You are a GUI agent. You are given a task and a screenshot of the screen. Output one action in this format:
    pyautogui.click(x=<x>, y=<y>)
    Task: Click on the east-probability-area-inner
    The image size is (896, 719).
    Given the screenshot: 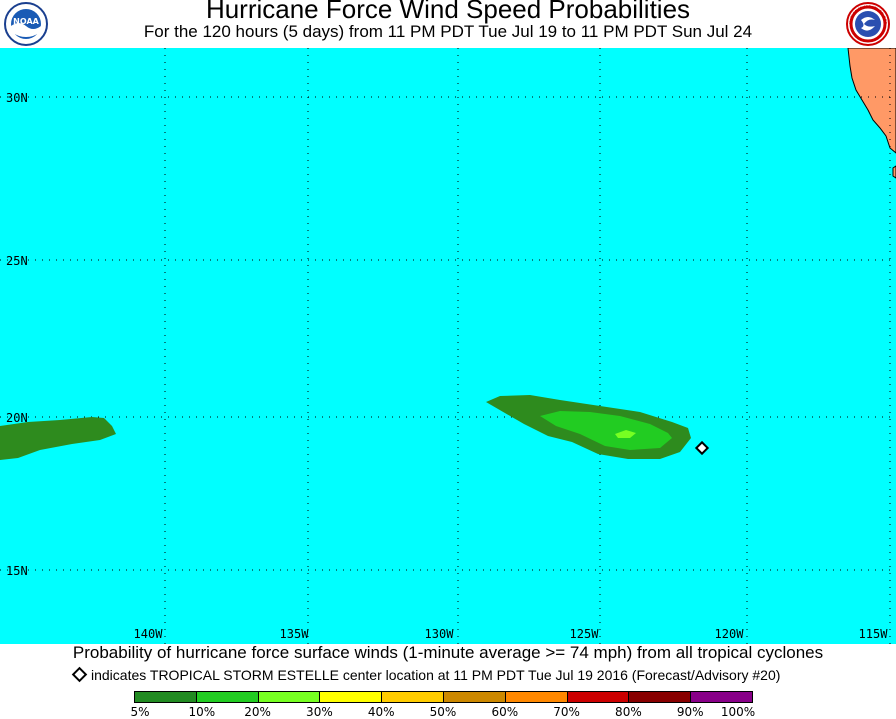 What is the action you would take?
    pyautogui.click(x=606, y=430)
    